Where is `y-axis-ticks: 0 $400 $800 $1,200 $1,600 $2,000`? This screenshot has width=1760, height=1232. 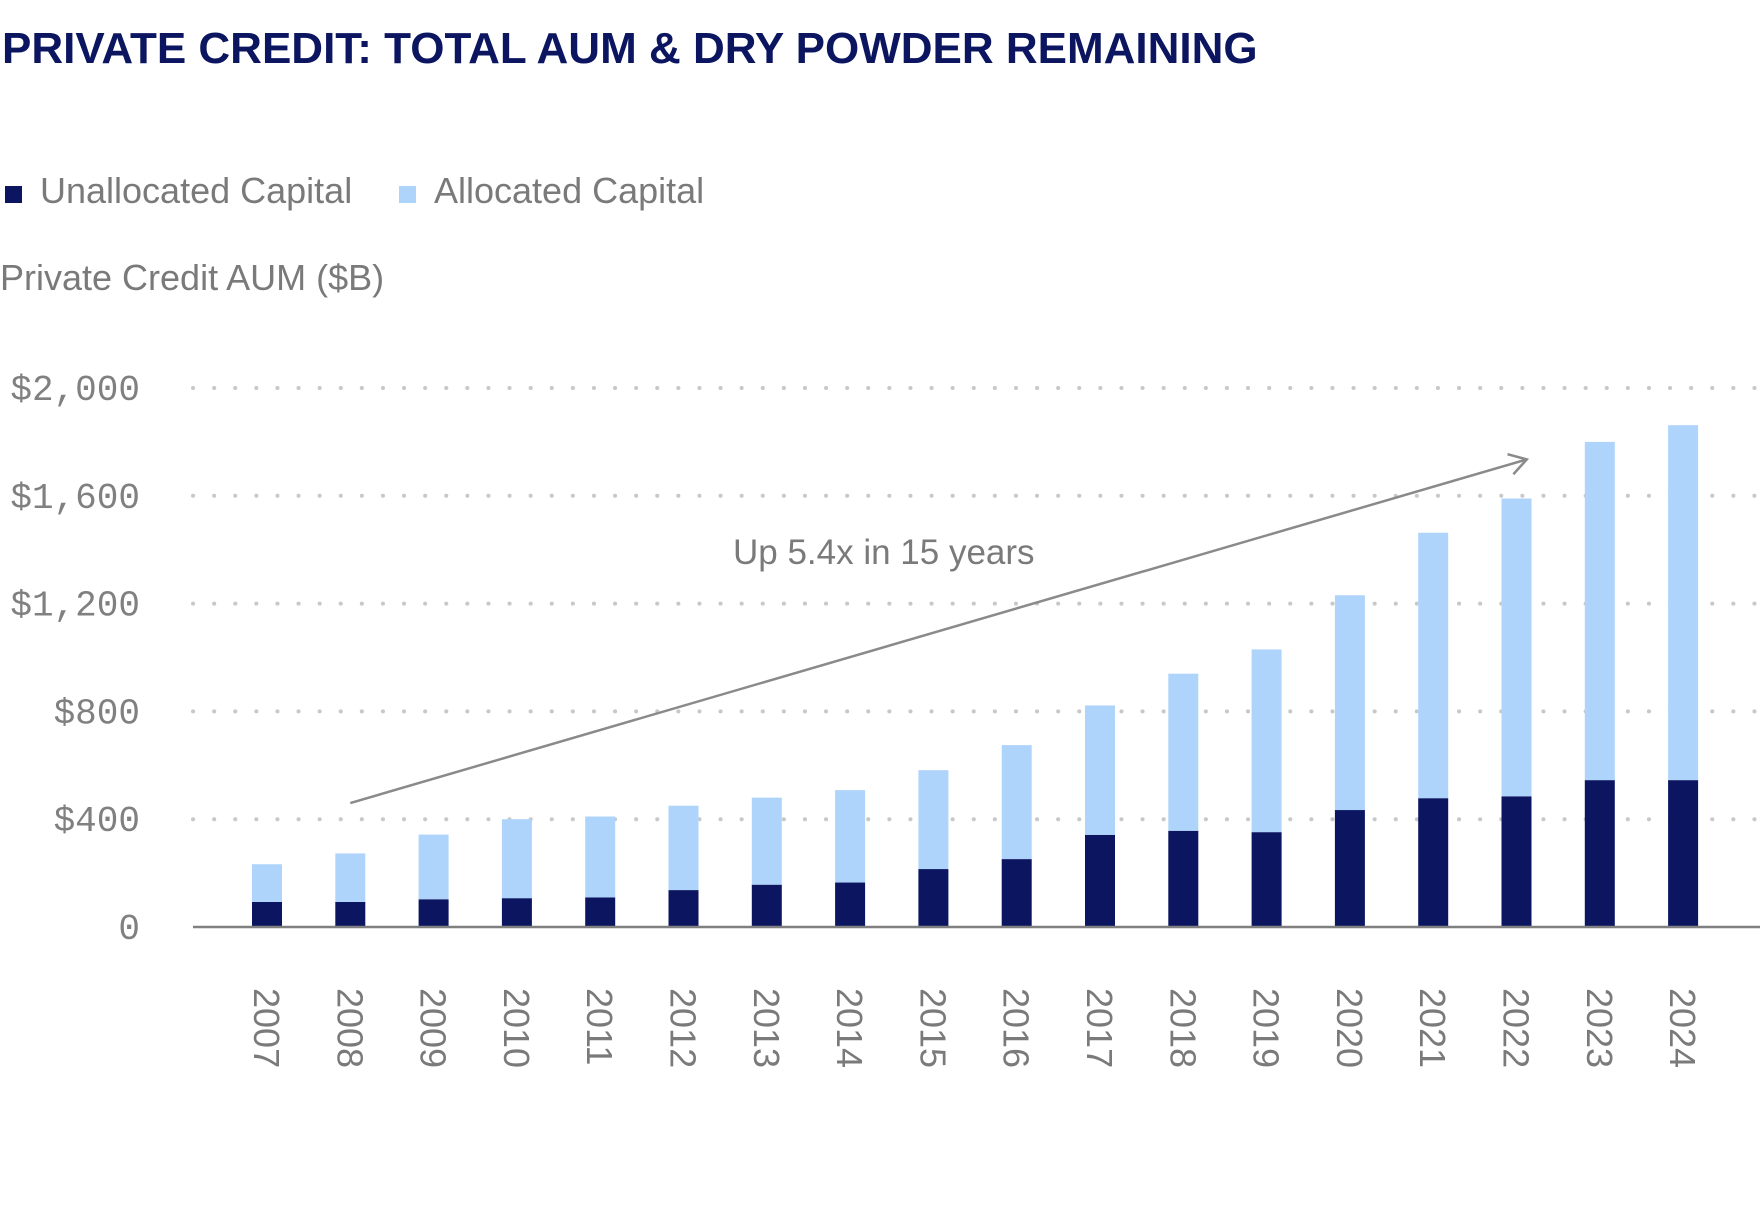 y-axis-ticks: 0 $400 $800 $1,200 $1,600 $2,000 is located at coordinates (75, 660).